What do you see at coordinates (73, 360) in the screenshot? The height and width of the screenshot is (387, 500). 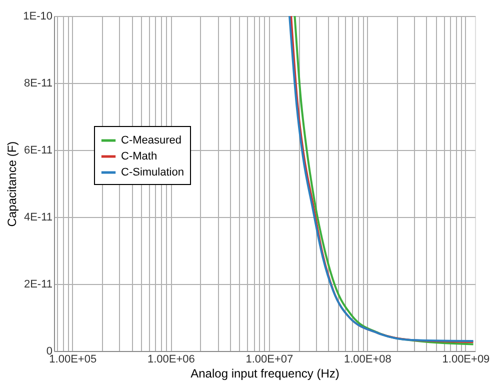 I see `x-tick-label: 1.00E+05` at bounding box center [73, 360].